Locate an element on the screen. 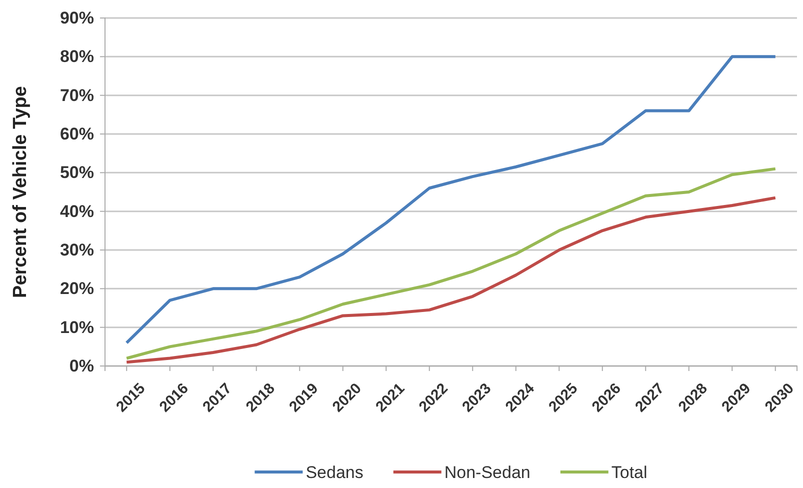 Image resolution: width=803 pixels, height=488 pixels. legend-label: Non-Sedan is located at coordinates (487, 472).